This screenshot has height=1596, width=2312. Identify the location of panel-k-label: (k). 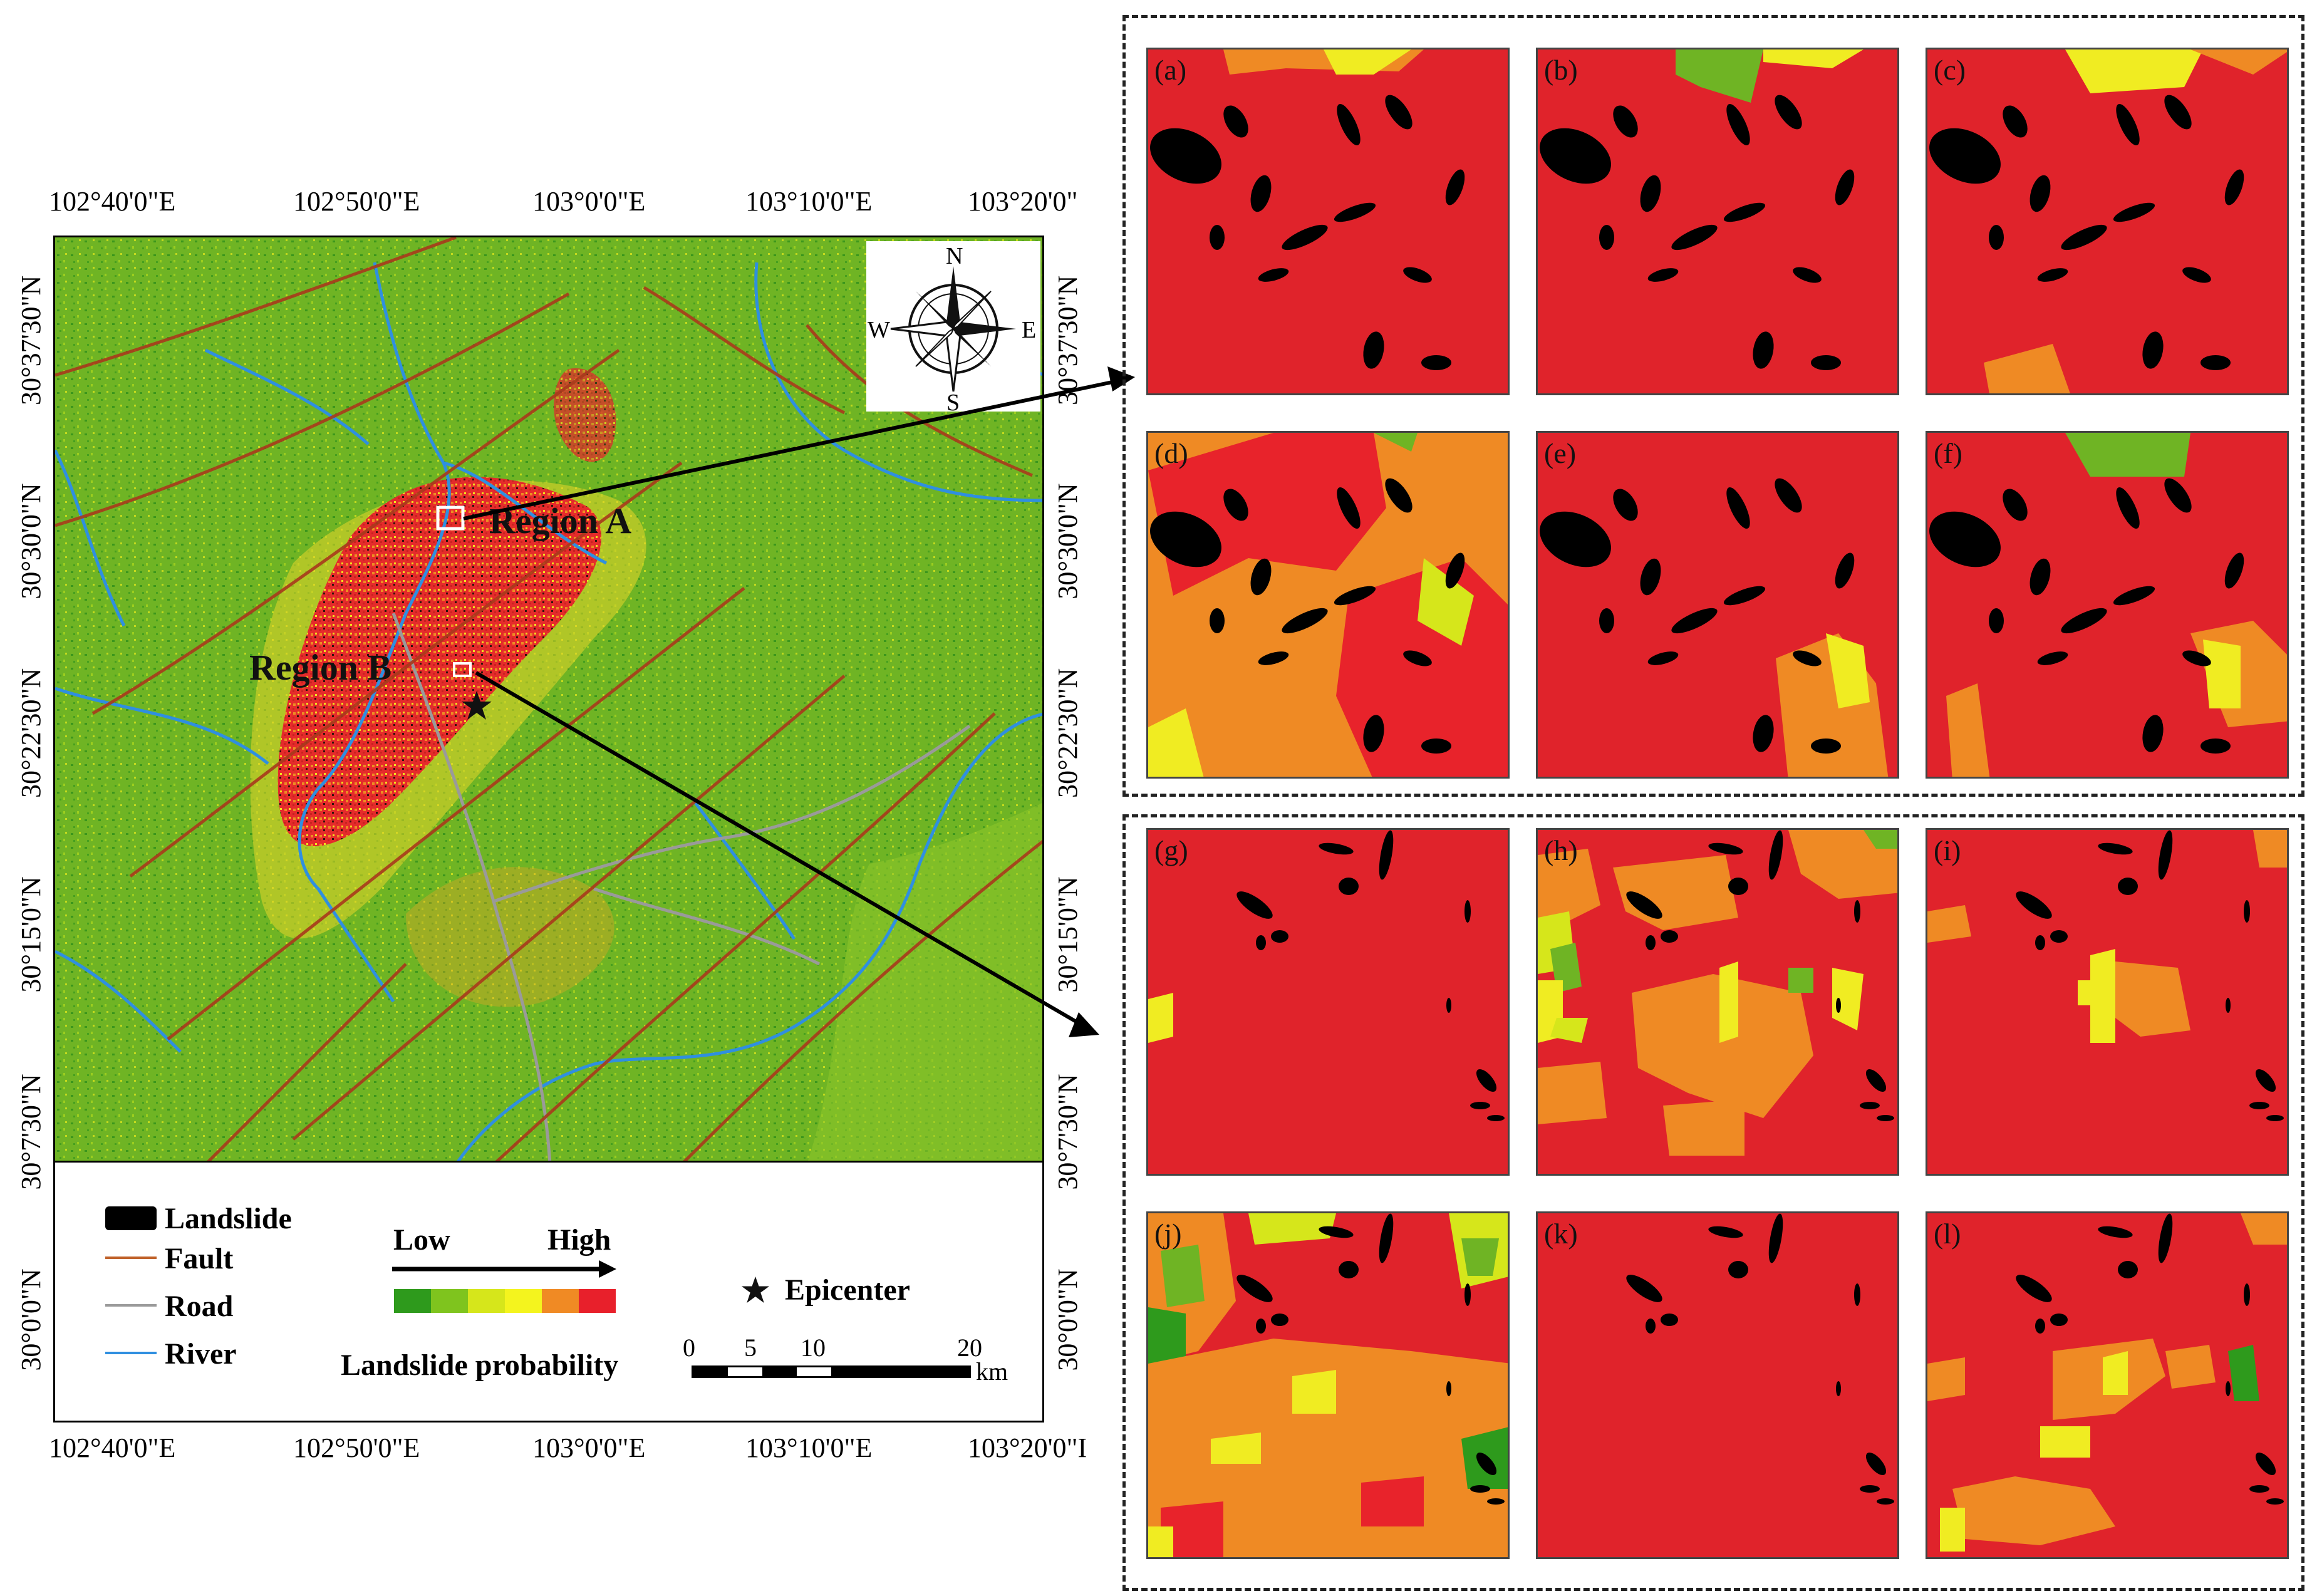
(1561, 1234).